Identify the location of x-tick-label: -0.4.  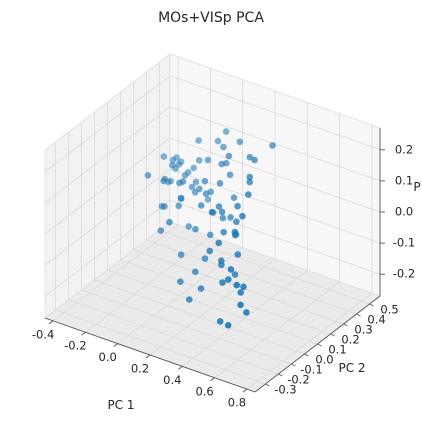
(43, 334).